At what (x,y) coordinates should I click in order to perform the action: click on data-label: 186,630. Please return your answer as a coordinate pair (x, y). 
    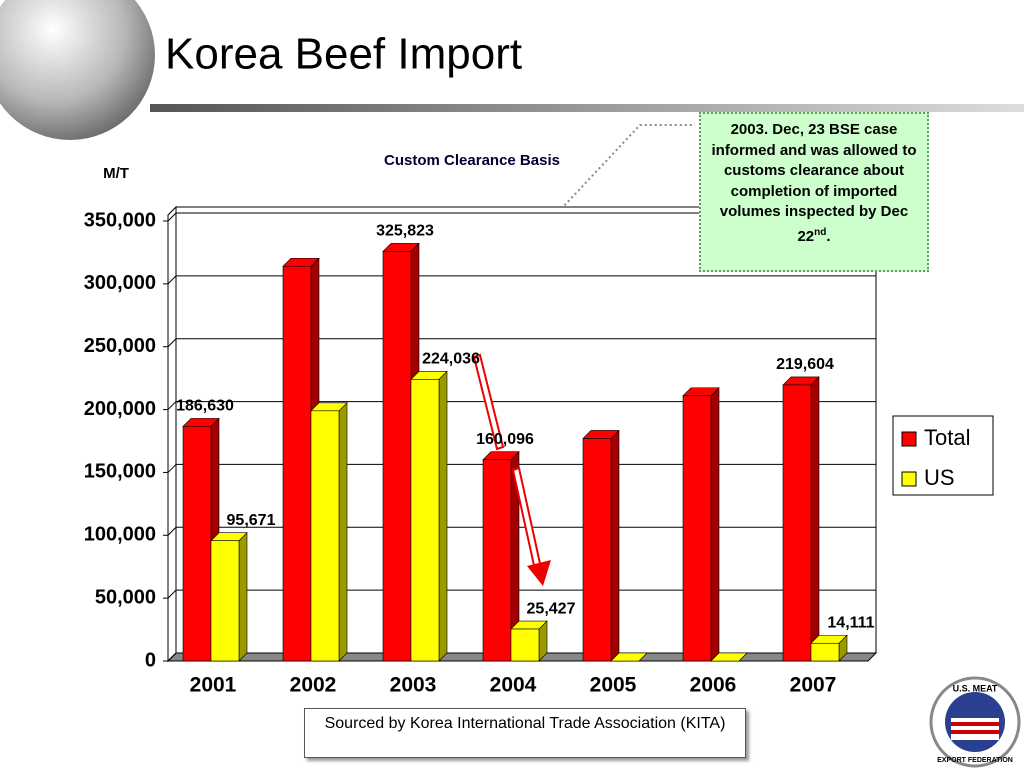
    Looking at the image, I should click on (205, 406).